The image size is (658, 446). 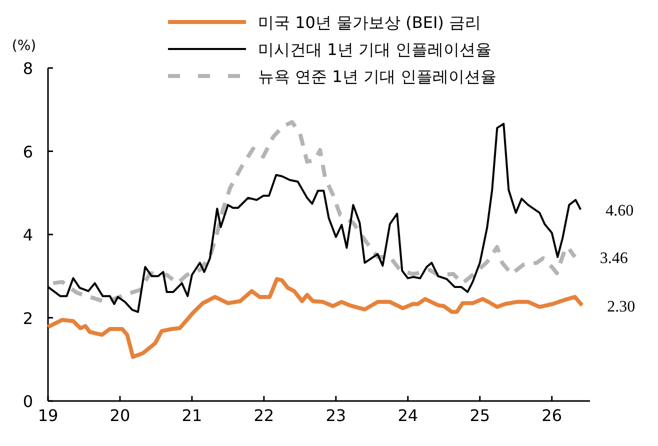 I want to click on y-tick-label: 4, so click(x=28, y=235).